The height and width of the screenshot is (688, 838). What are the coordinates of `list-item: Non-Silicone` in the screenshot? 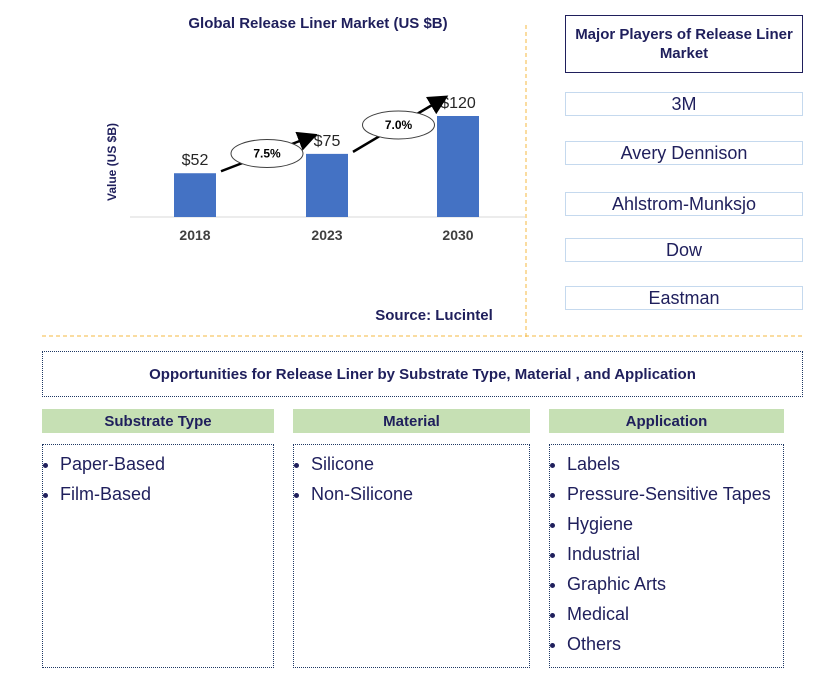 It's located at (420, 494).